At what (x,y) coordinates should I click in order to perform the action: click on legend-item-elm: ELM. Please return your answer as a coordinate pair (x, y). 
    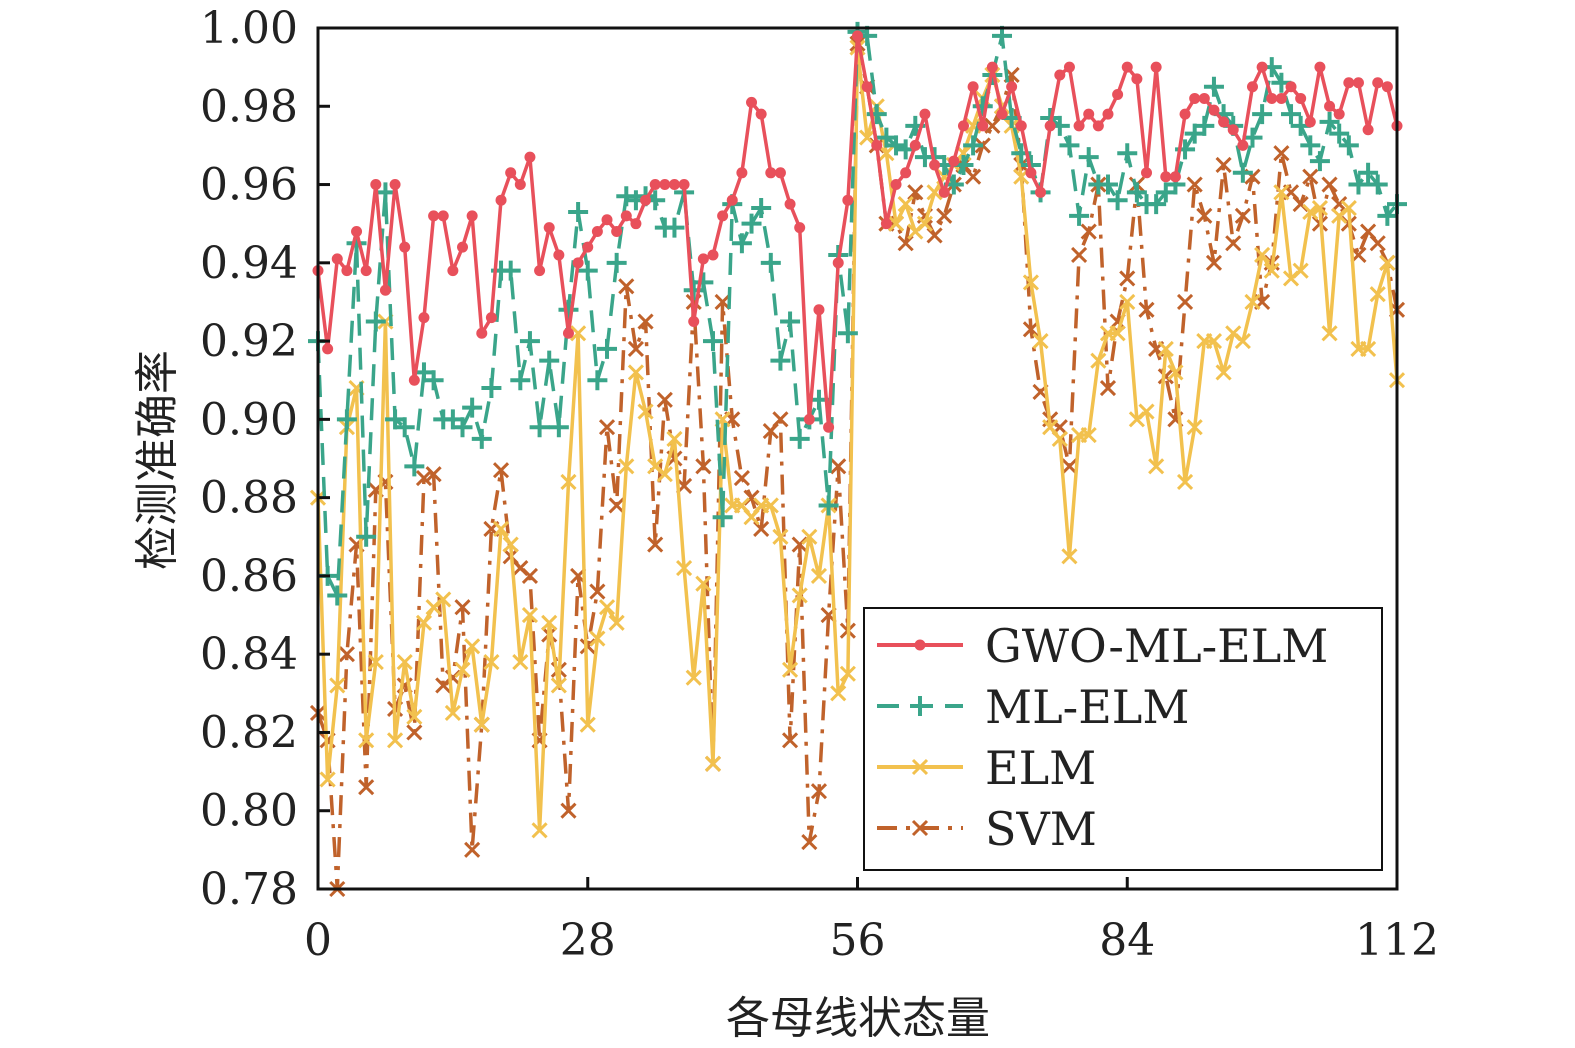
    Looking at the image, I should click on (986, 768).